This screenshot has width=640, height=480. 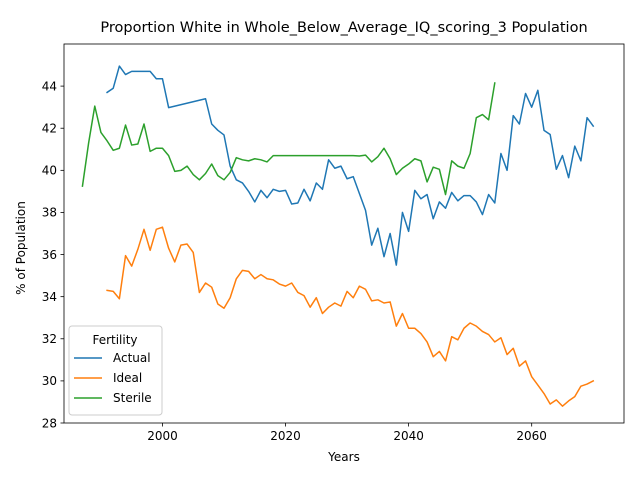 What do you see at coordinates (408, 436) in the screenshot?
I see `x-tick-label: 2040` at bounding box center [408, 436].